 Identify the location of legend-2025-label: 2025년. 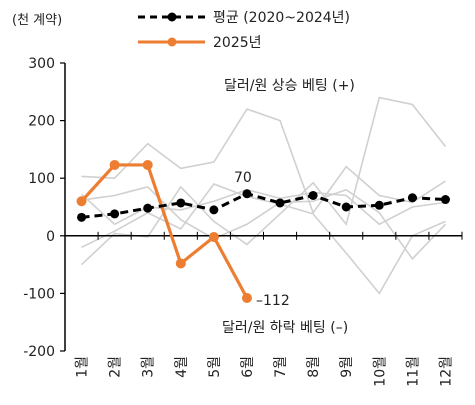
(237, 43).